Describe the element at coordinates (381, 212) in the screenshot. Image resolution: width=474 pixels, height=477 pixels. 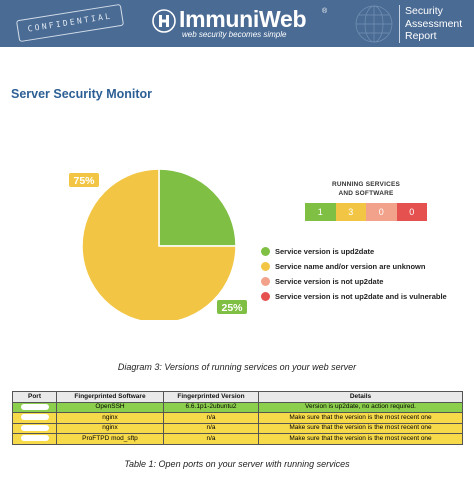
I see `count-not-up2date: 0` at that location.